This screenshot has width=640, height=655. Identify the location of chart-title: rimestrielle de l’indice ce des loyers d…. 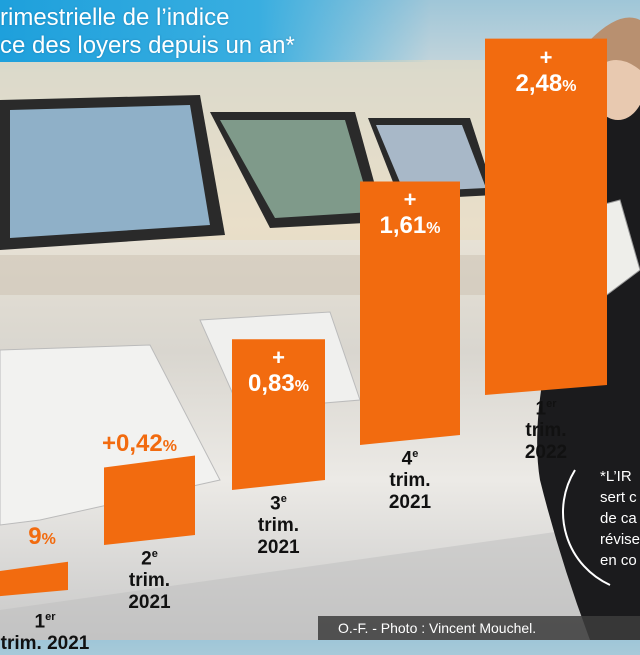
(147, 32).